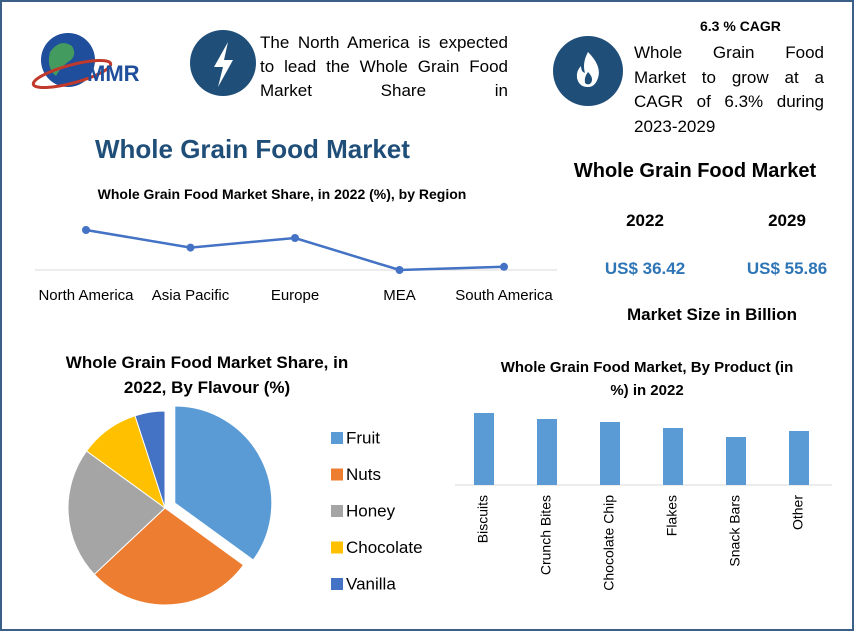 The width and height of the screenshot is (854, 631). I want to click on x-tick-label: Snack Bars, so click(735, 531).